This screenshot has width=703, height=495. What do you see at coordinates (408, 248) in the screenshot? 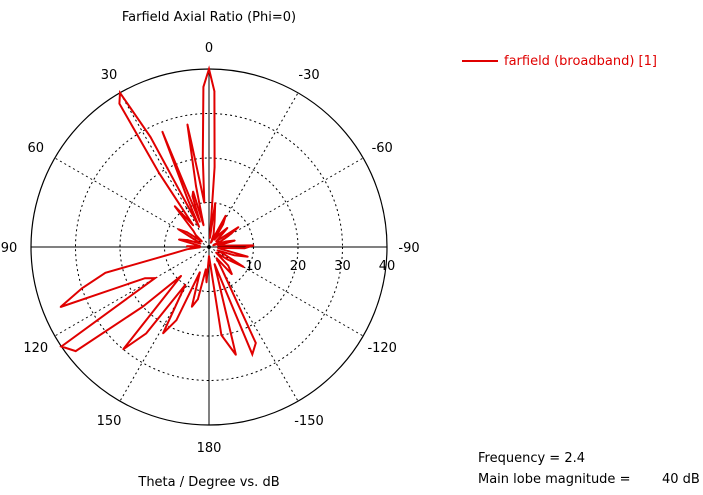
I see `angle-tick-label: -90` at bounding box center [408, 248].